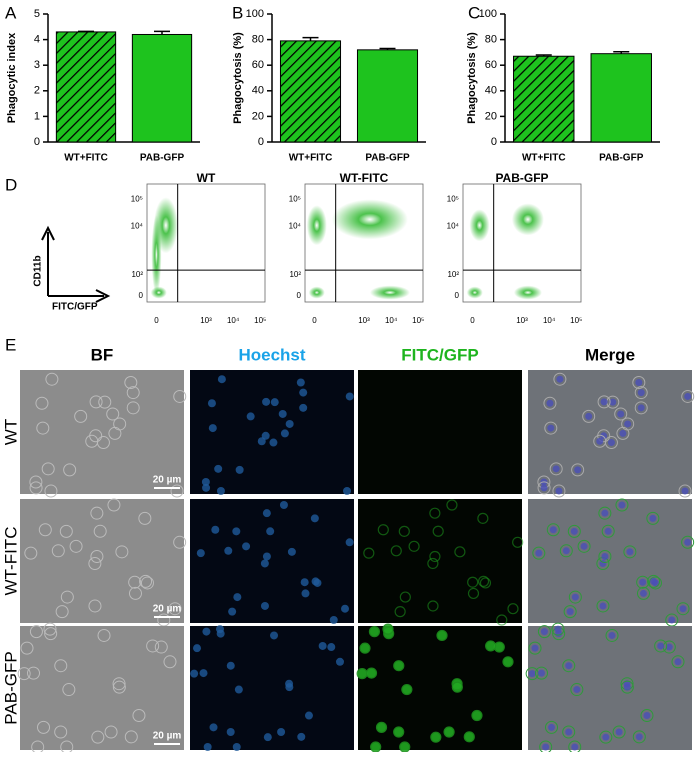  Describe the element at coordinates (37, 40) in the screenshot. I see `y-tick-label: 4` at that location.